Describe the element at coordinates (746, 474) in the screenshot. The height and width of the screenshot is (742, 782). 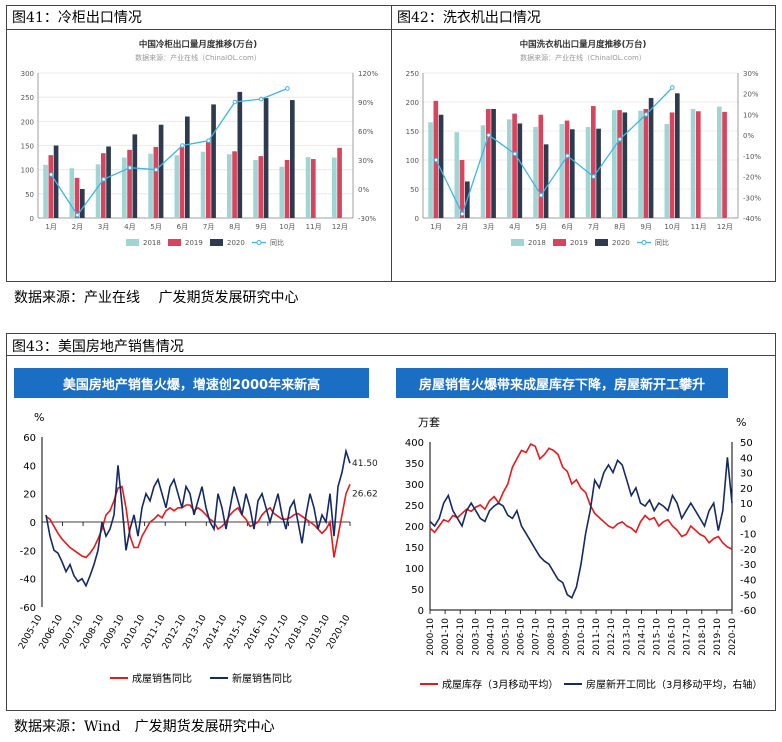
I see `fig43b-y2tick: 30` at that location.